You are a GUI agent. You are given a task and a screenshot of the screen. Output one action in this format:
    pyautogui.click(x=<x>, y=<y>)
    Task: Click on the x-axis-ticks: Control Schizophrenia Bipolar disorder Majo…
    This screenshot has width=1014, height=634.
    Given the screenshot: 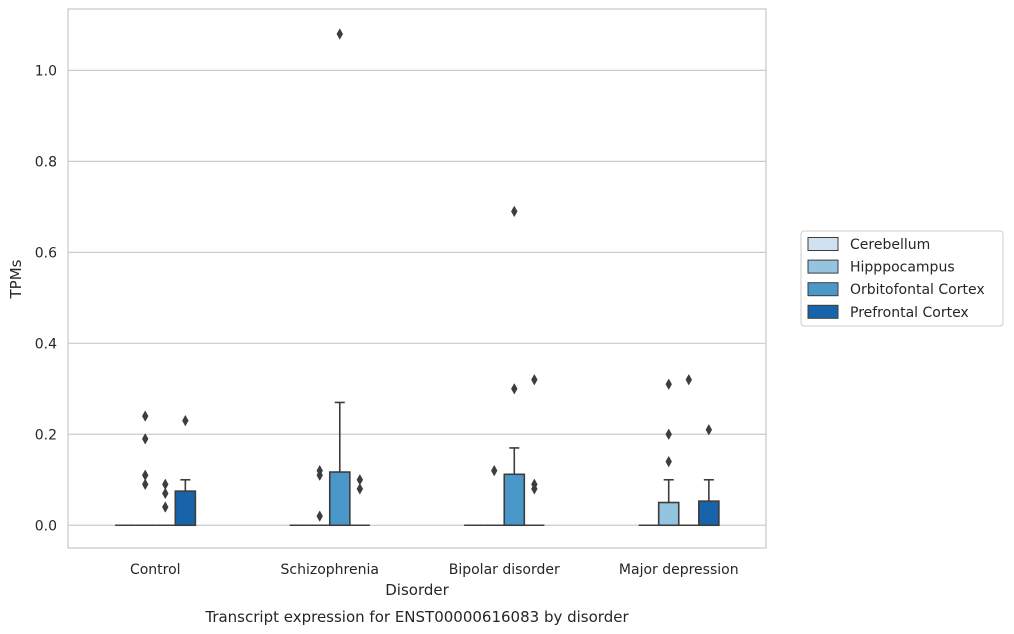 What is the action you would take?
    pyautogui.click(x=434, y=570)
    